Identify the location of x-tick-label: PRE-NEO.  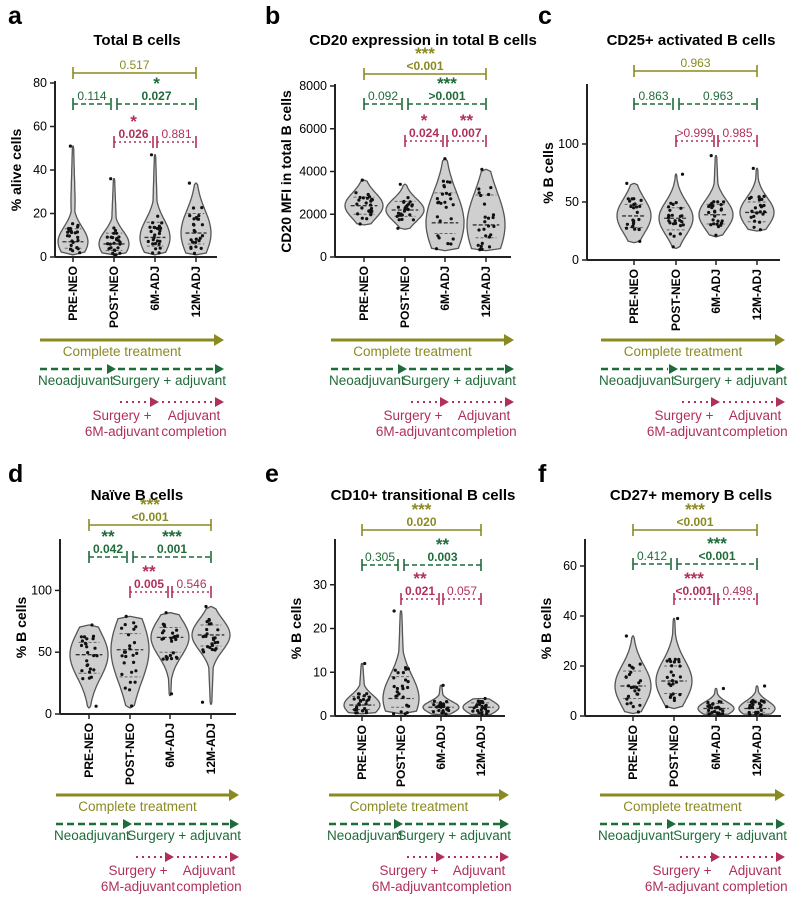
(364, 293).